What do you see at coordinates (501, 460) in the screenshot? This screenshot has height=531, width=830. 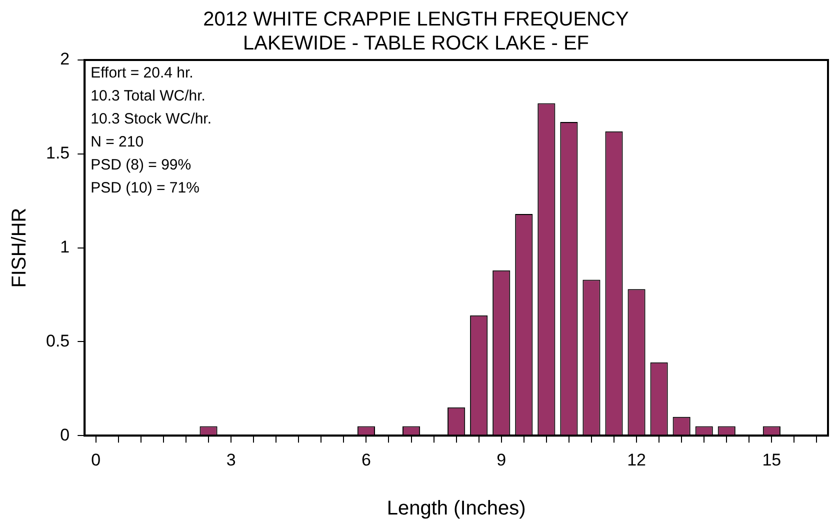 I see `x-tick-label: 9` at bounding box center [501, 460].